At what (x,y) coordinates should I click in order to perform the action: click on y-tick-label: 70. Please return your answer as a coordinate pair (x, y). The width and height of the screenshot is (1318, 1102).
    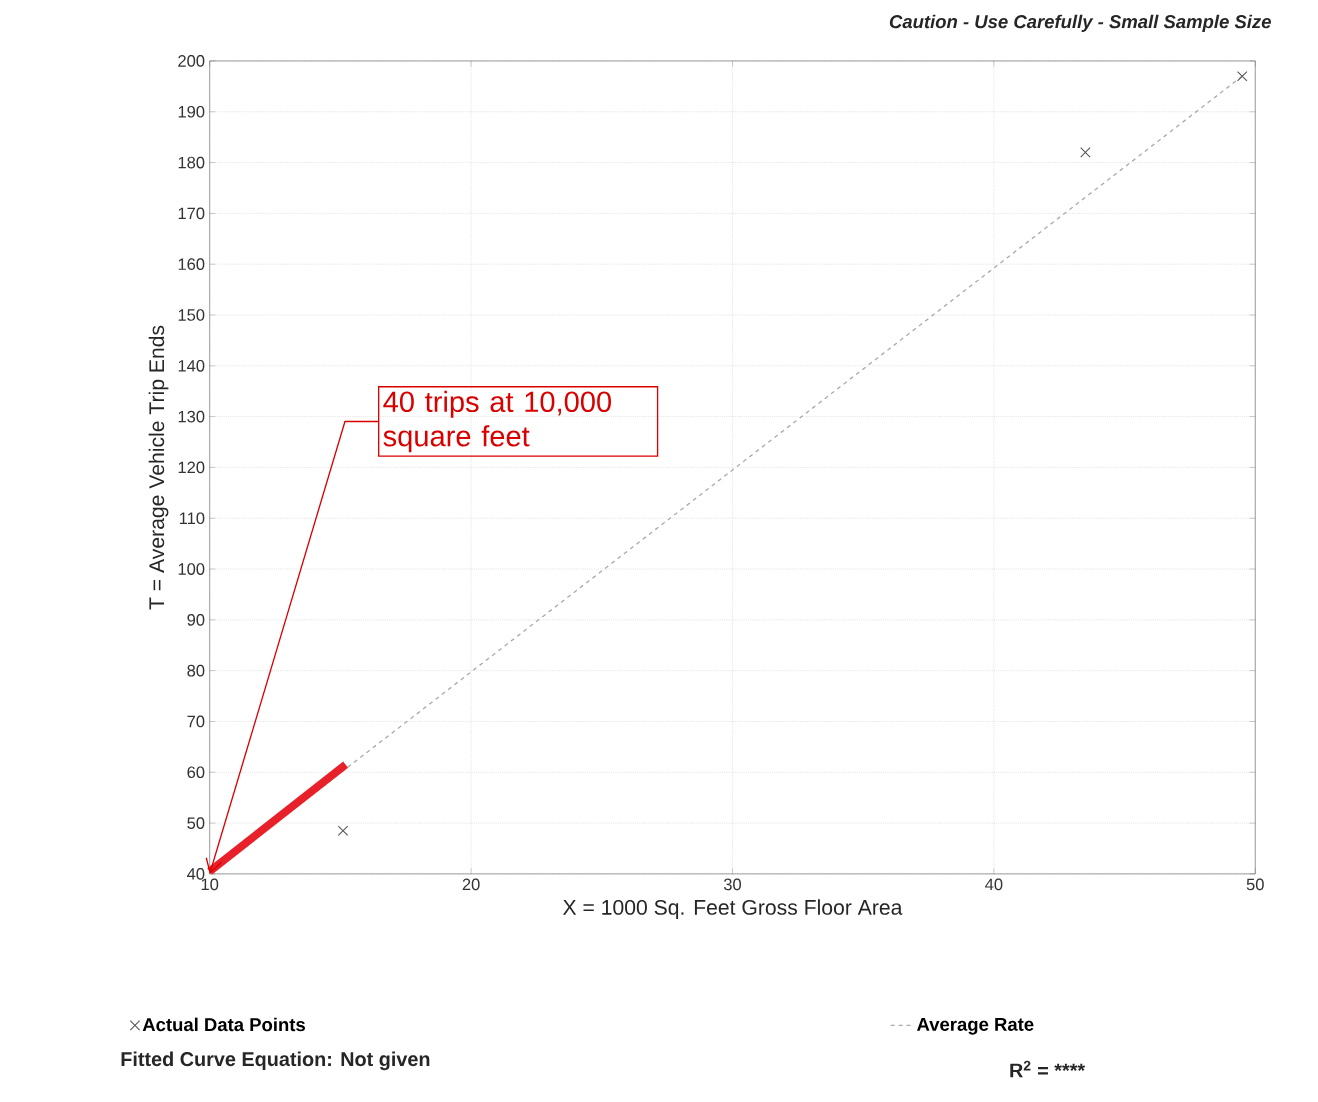
    Looking at the image, I should click on (196, 721).